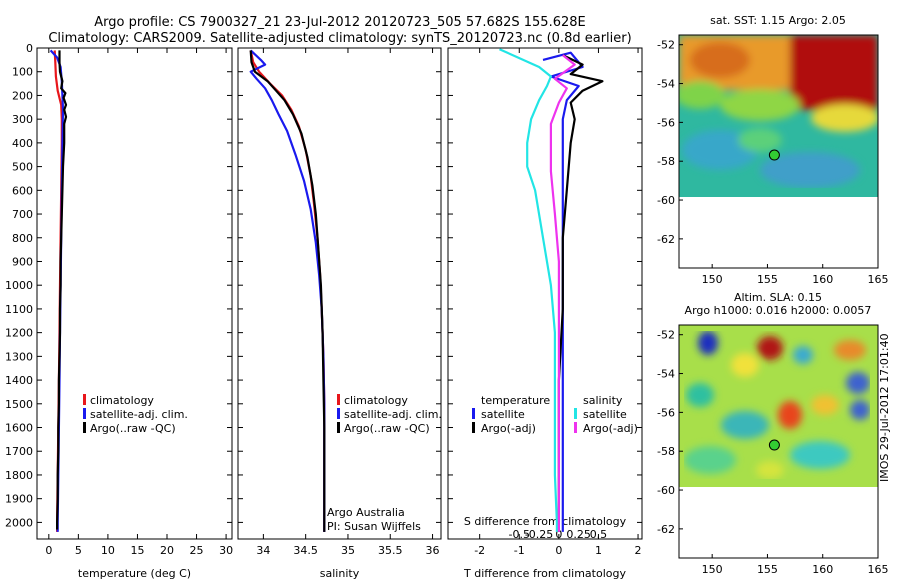 Image resolution: width=900 pixels, height=580 pixels. I want to click on y-tick-label: 1500, so click(19, 404).